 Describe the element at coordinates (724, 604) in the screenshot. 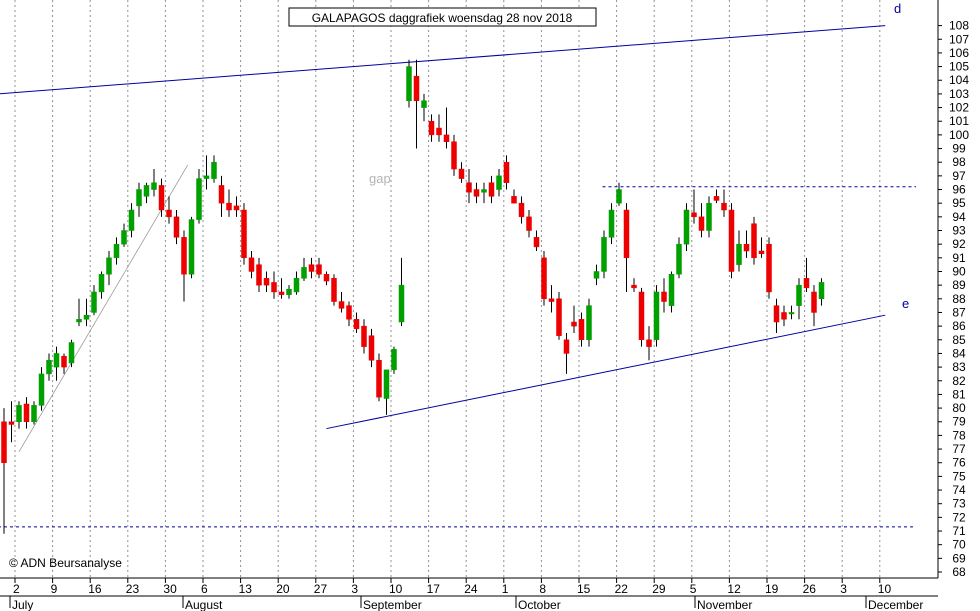

I see `month-label: November` at that location.